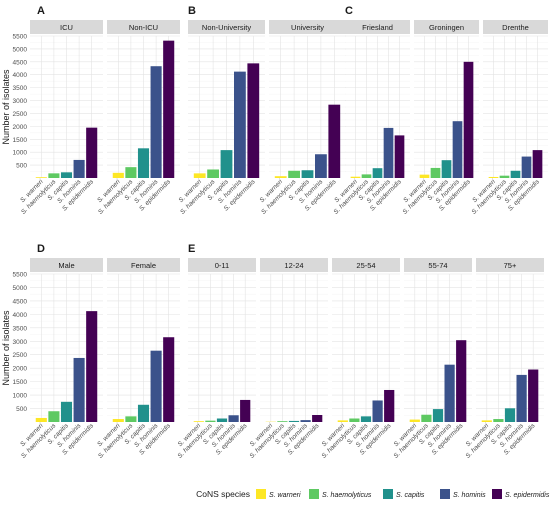 The width and height of the screenshot is (550, 509). Describe the element at coordinates (66, 265) in the screenshot. I see `facet-label: Male` at that location.